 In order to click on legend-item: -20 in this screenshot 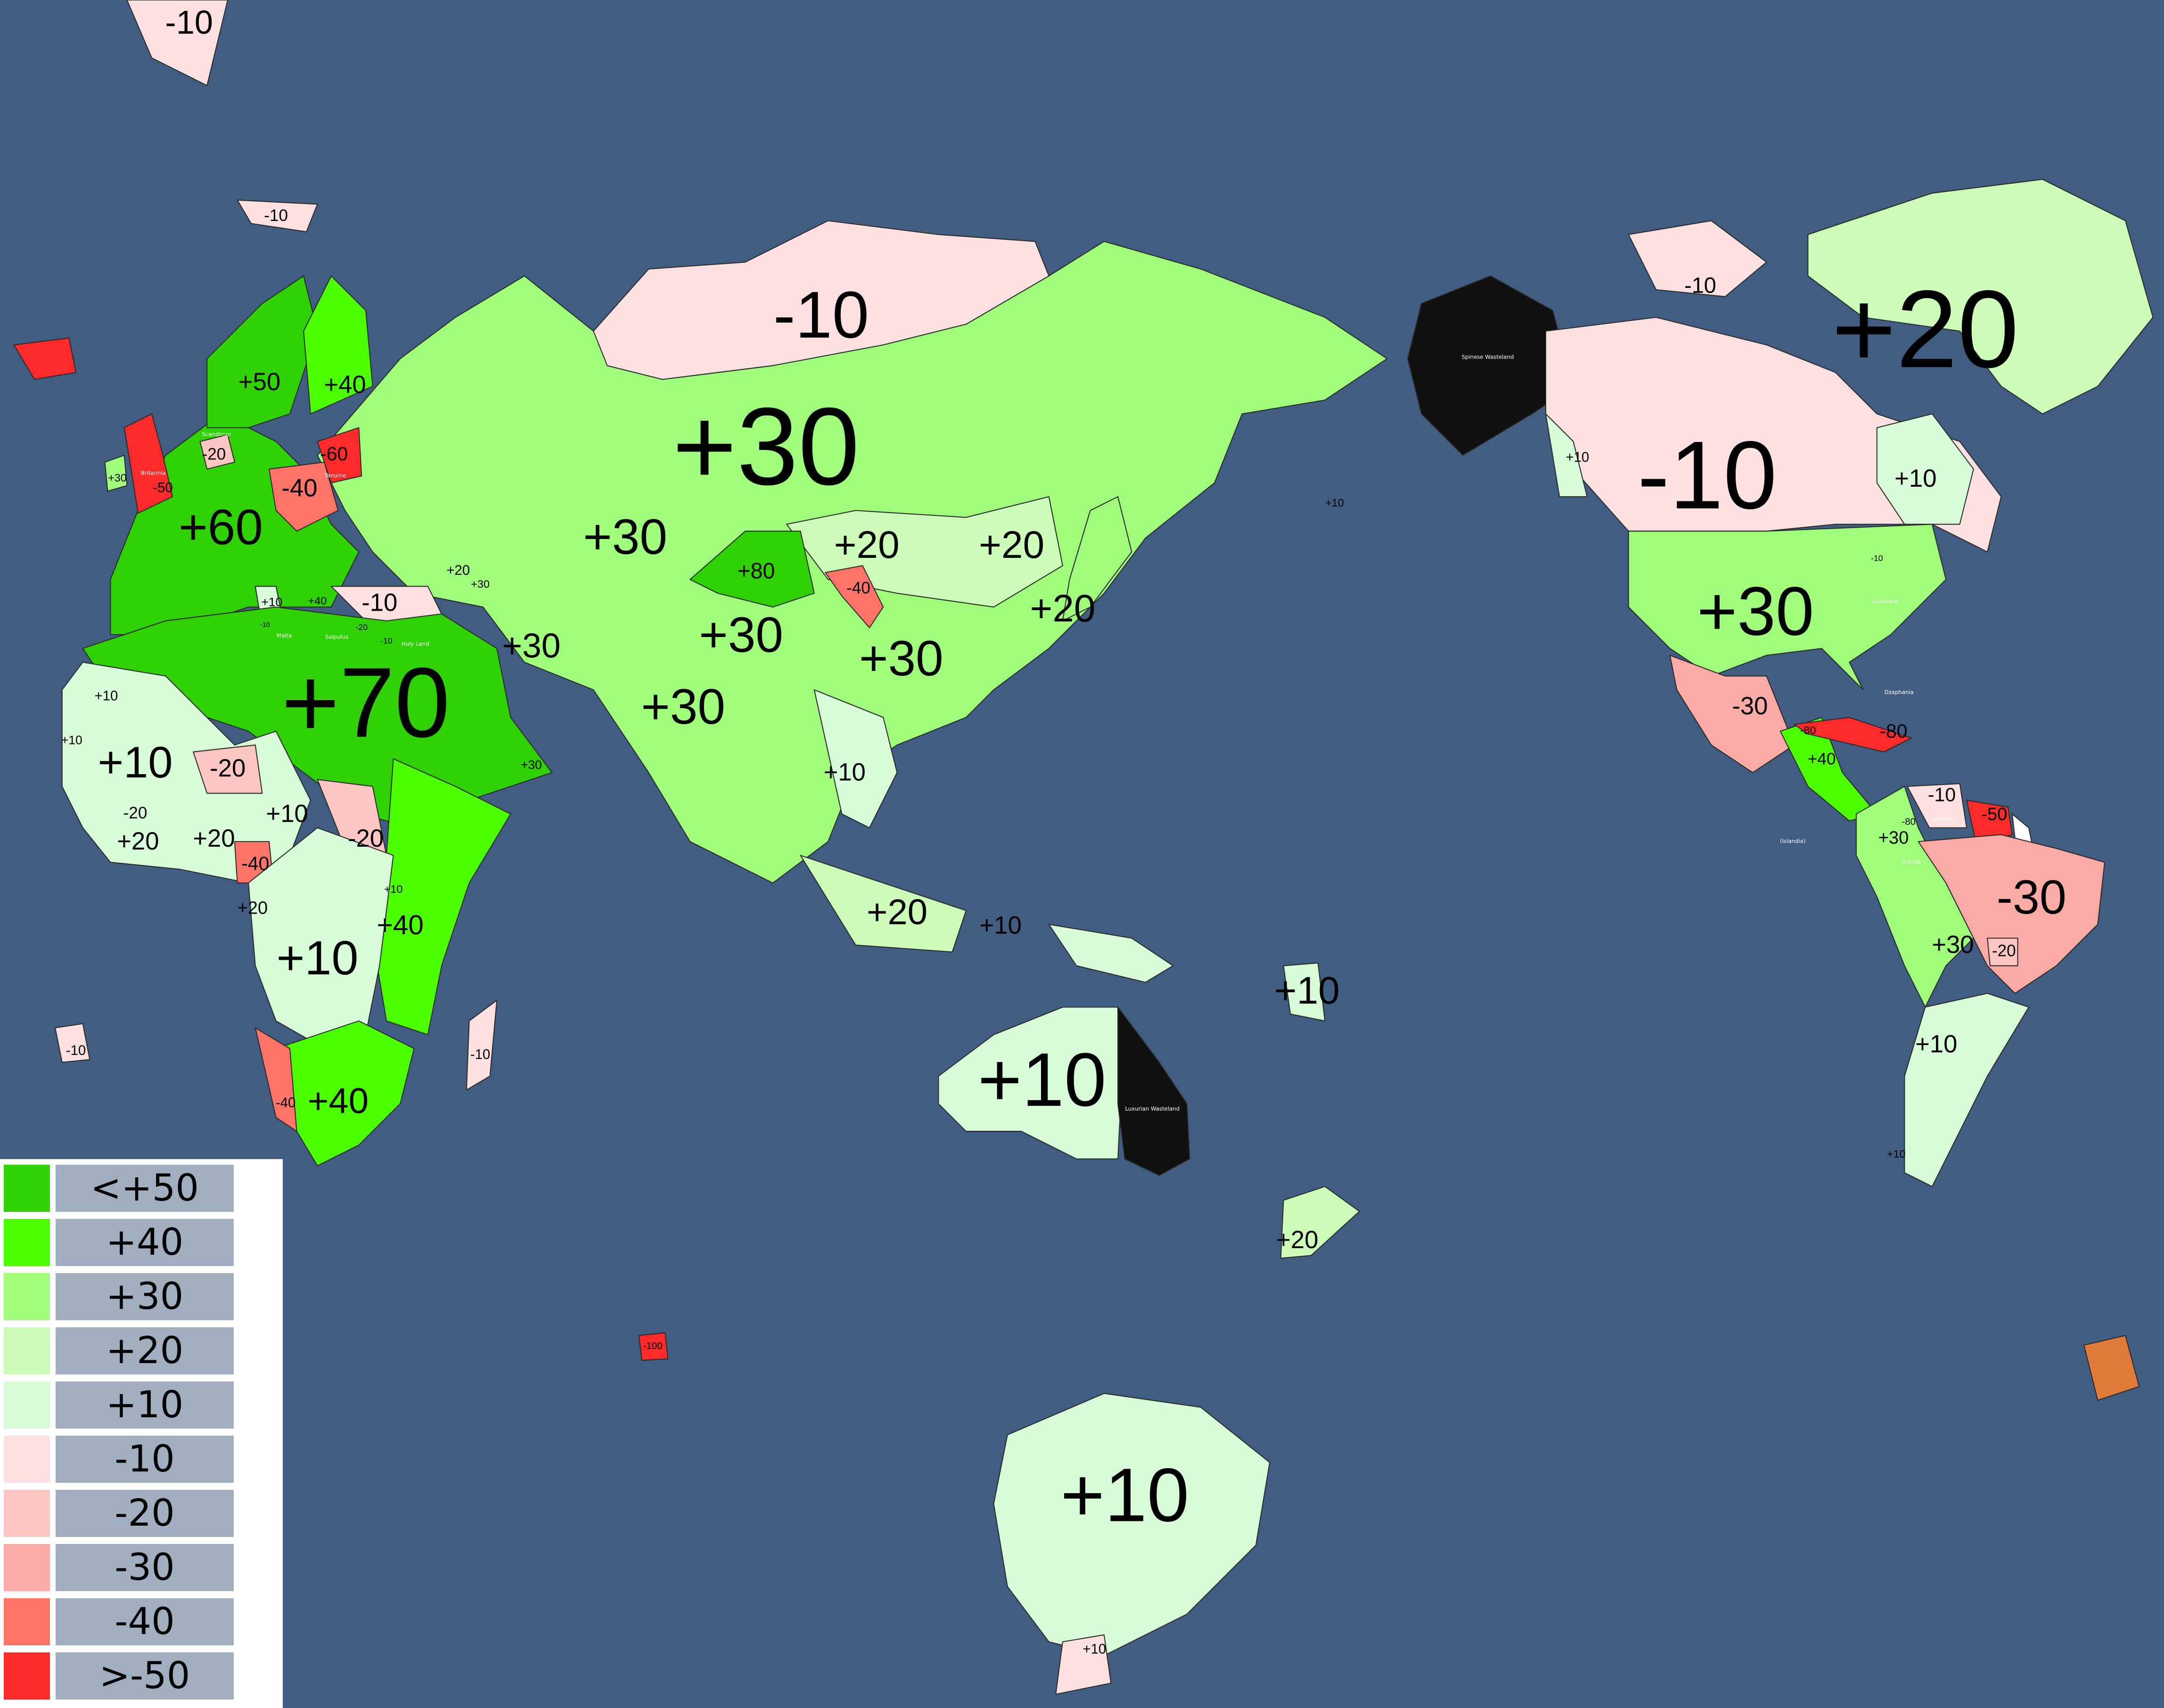, I will do `click(140, 1513)`.